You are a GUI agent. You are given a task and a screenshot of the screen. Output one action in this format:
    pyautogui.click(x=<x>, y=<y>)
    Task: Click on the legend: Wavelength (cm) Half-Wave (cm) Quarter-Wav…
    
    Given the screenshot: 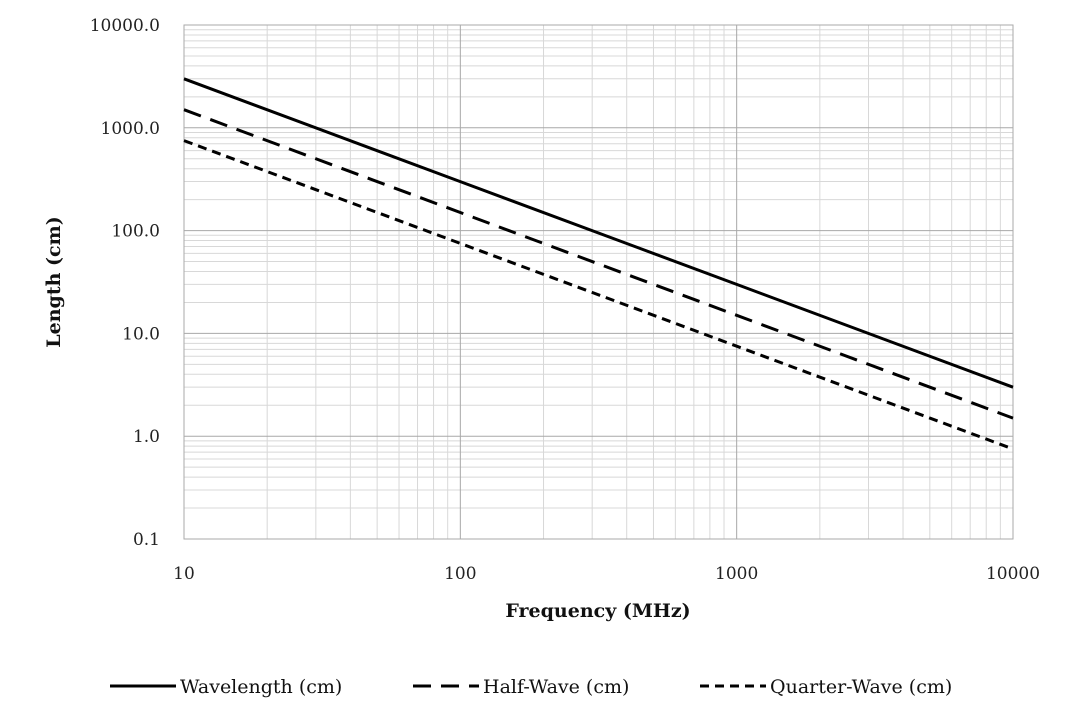 What is the action you would take?
    pyautogui.click(x=531, y=687)
    